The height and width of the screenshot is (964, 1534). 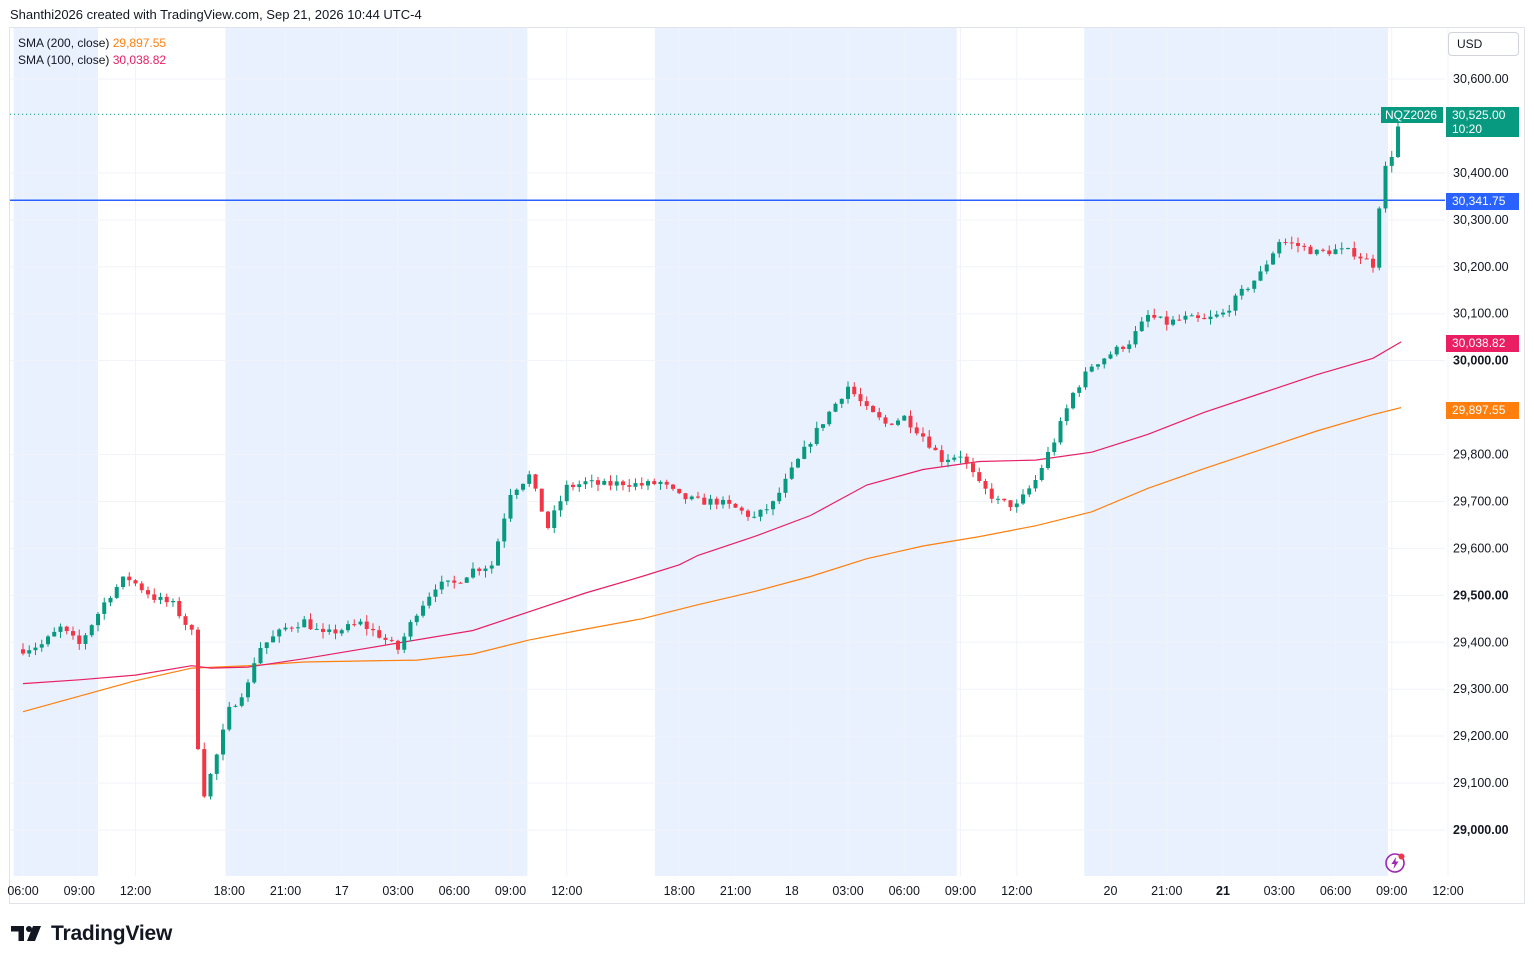 What do you see at coordinates (1479, 115) in the screenshot?
I see `last-price-value: 30,525.00` at bounding box center [1479, 115].